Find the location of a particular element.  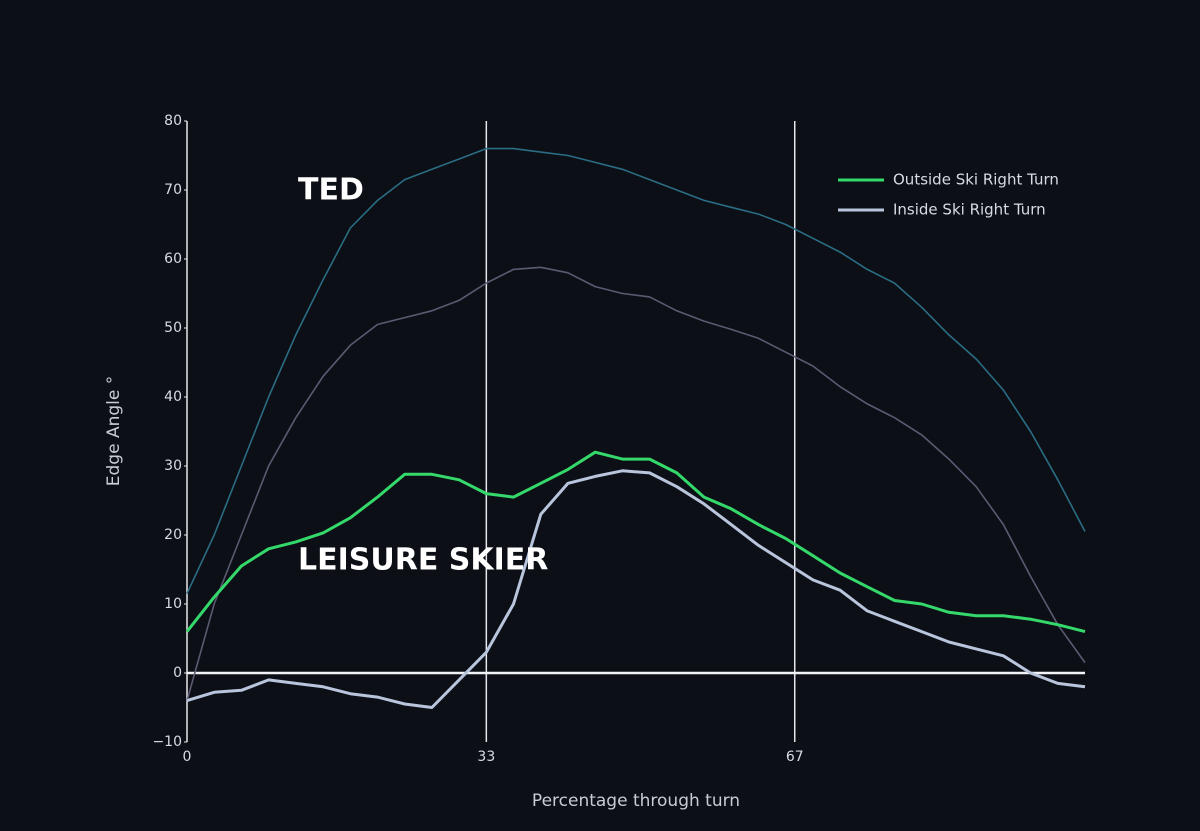

y-tick-label: 40 is located at coordinates (173, 397).